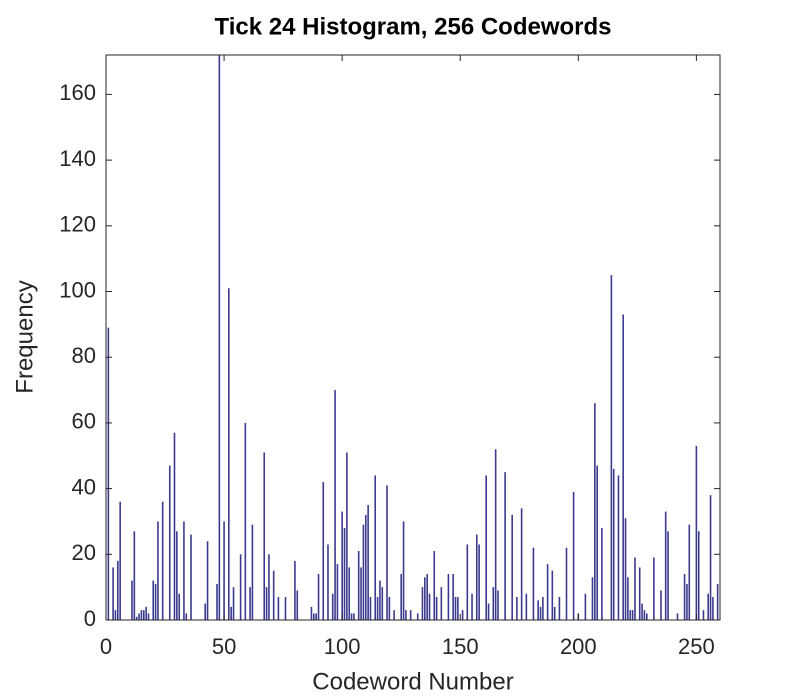 The width and height of the screenshot is (800, 700). What do you see at coordinates (106, 646) in the screenshot?
I see `x-tick-label: 0` at bounding box center [106, 646].